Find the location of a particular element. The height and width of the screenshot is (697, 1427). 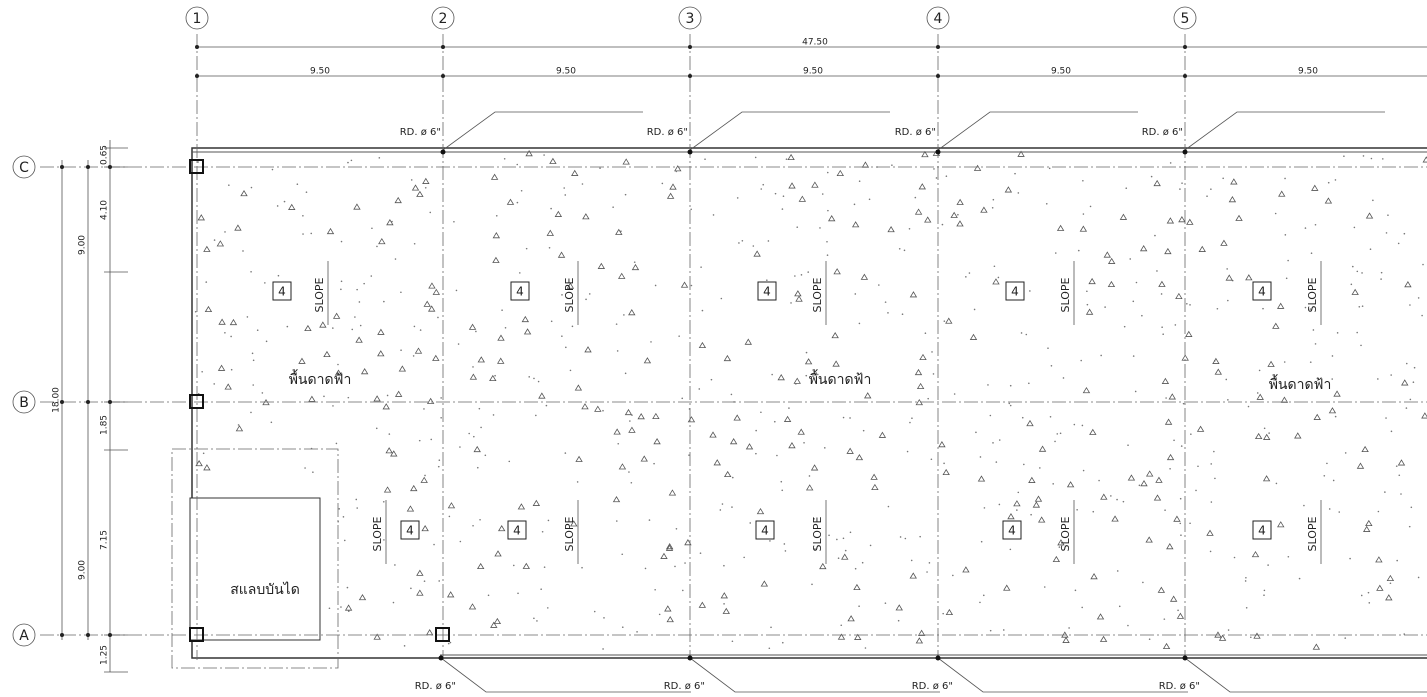

roof-drain is located at coordinates (938, 152).